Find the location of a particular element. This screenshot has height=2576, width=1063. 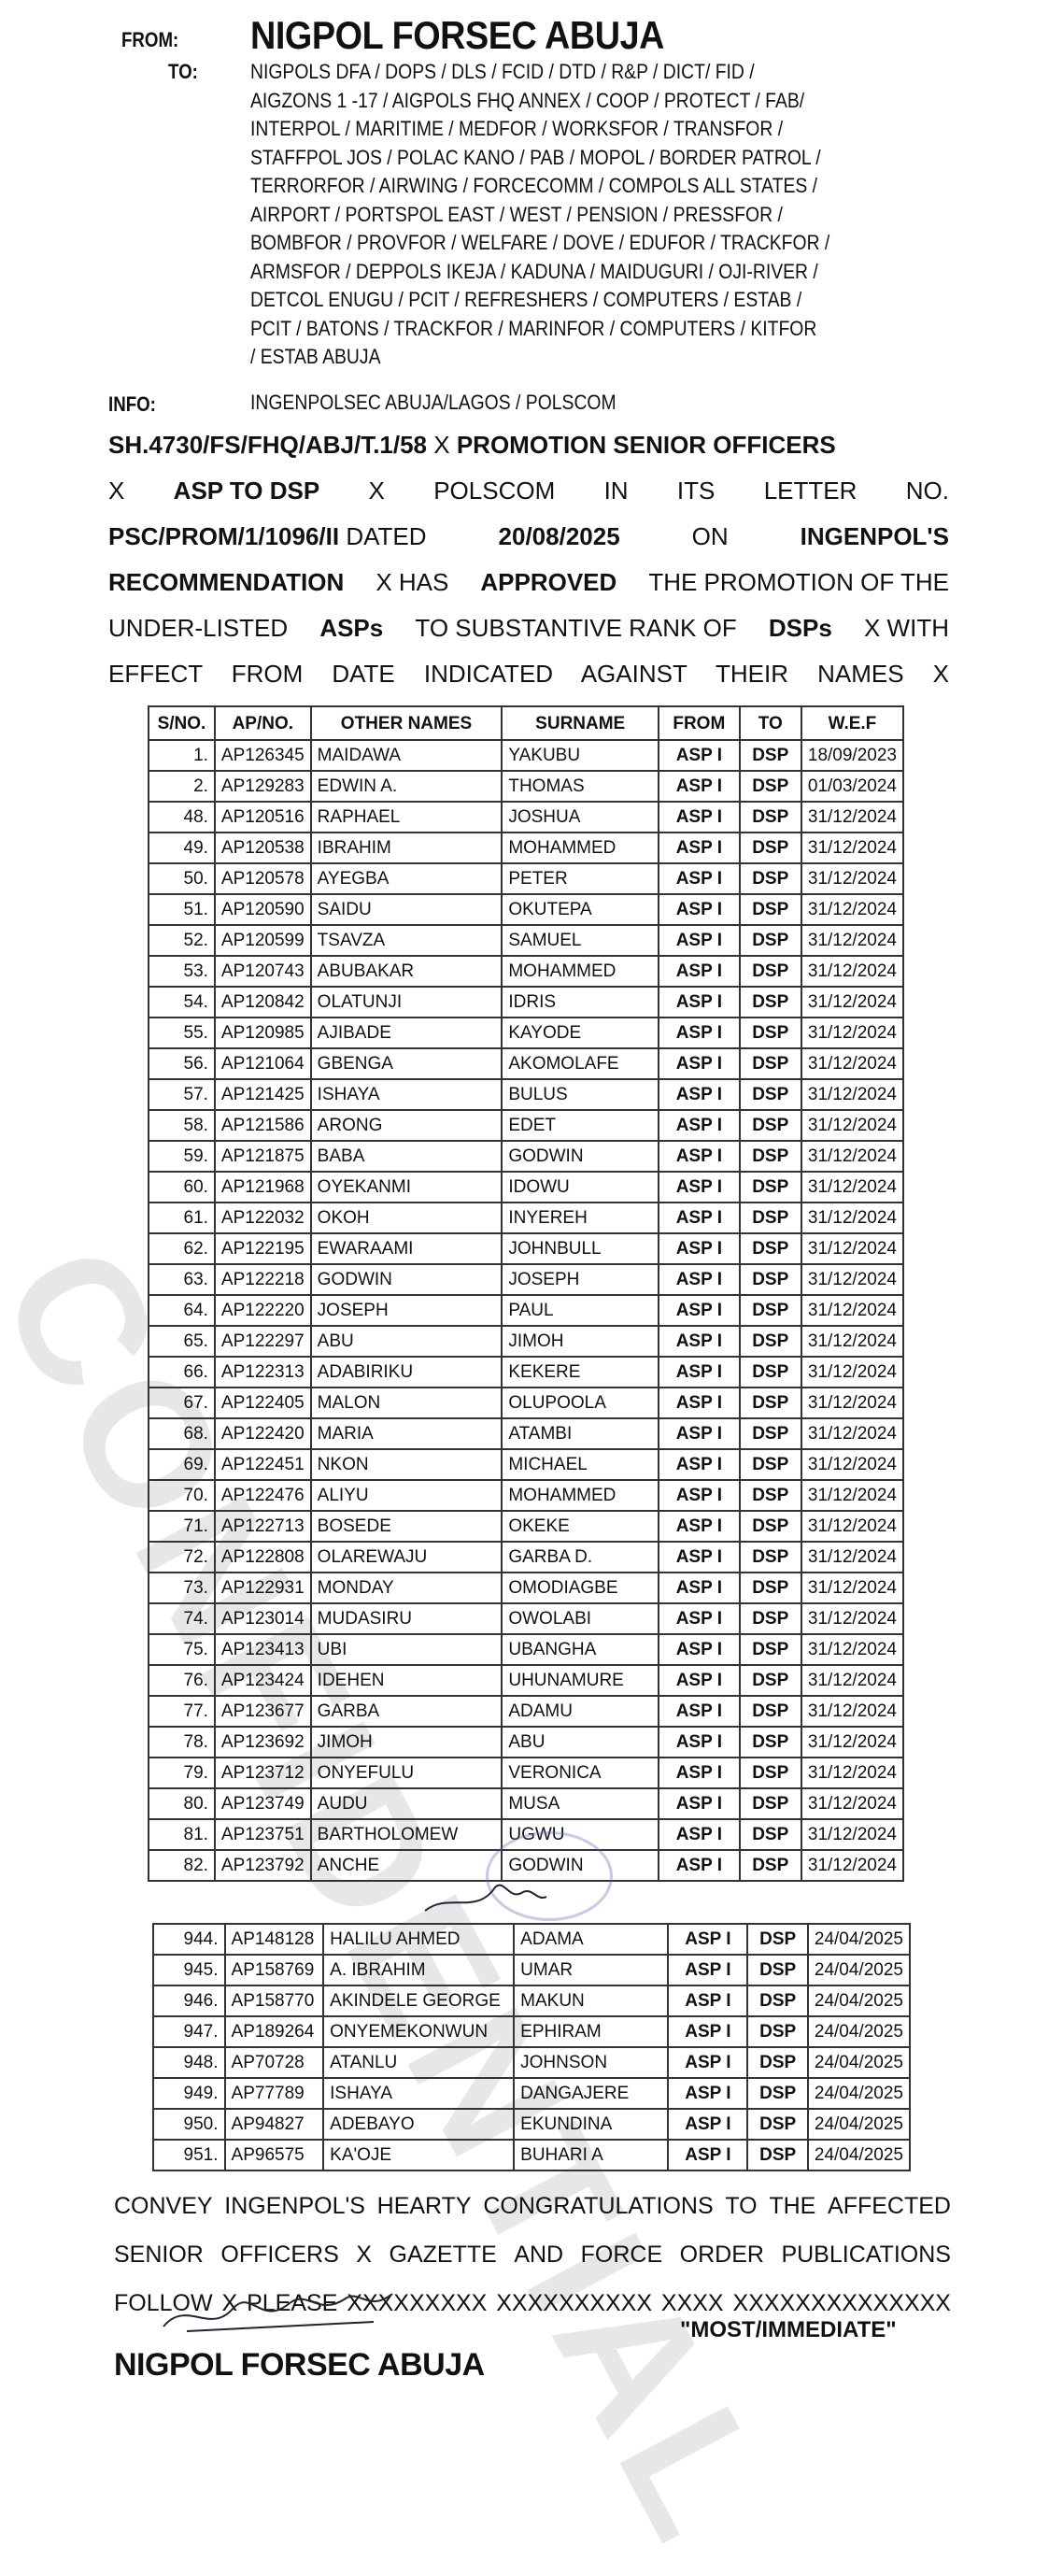

subject-rank: ASP TO DSP is located at coordinates (246, 491).